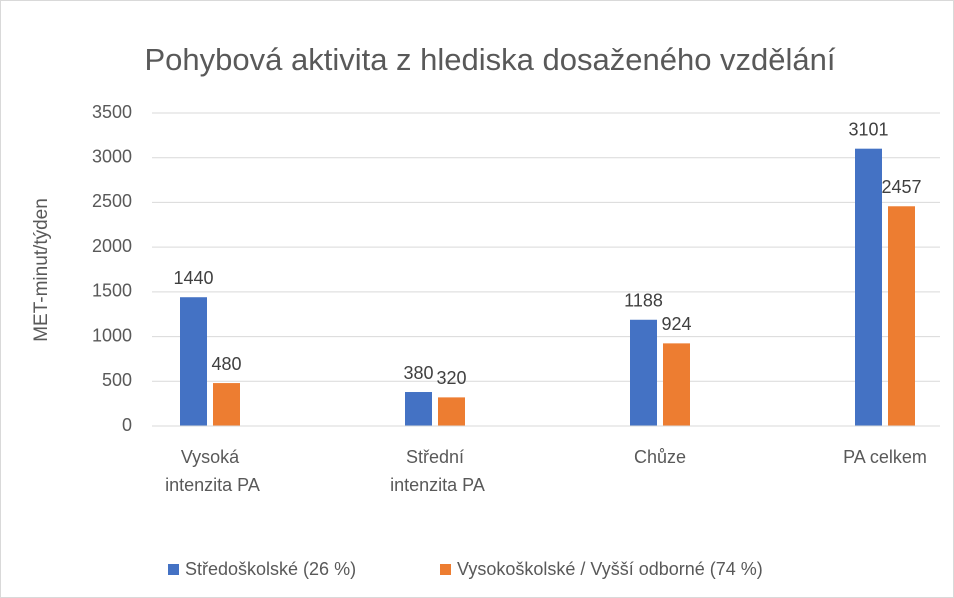  I want to click on y-tick-label: 1500, so click(112, 291).